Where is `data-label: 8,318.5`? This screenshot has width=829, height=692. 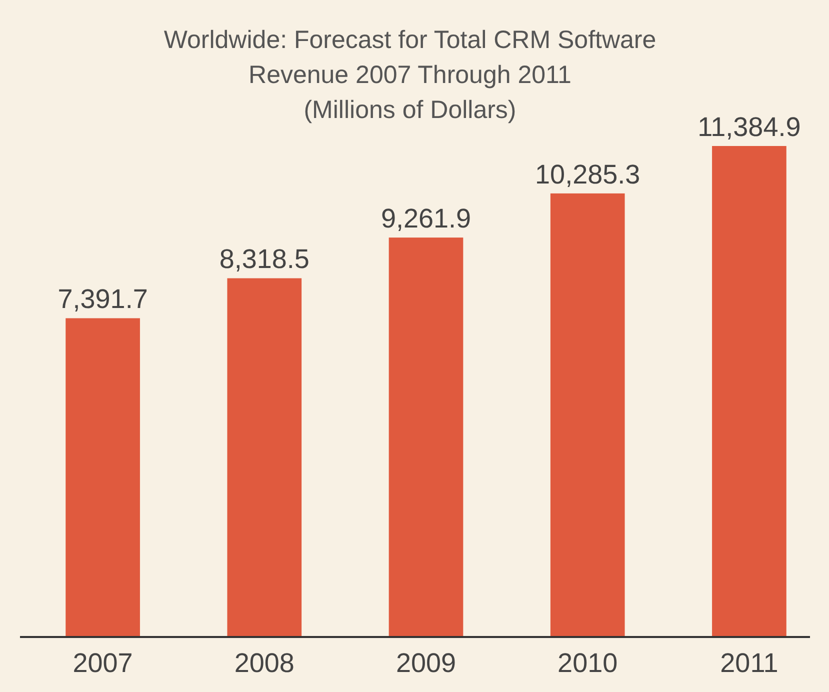
data-label: 8,318.5 is located at coordinates (264, 259).